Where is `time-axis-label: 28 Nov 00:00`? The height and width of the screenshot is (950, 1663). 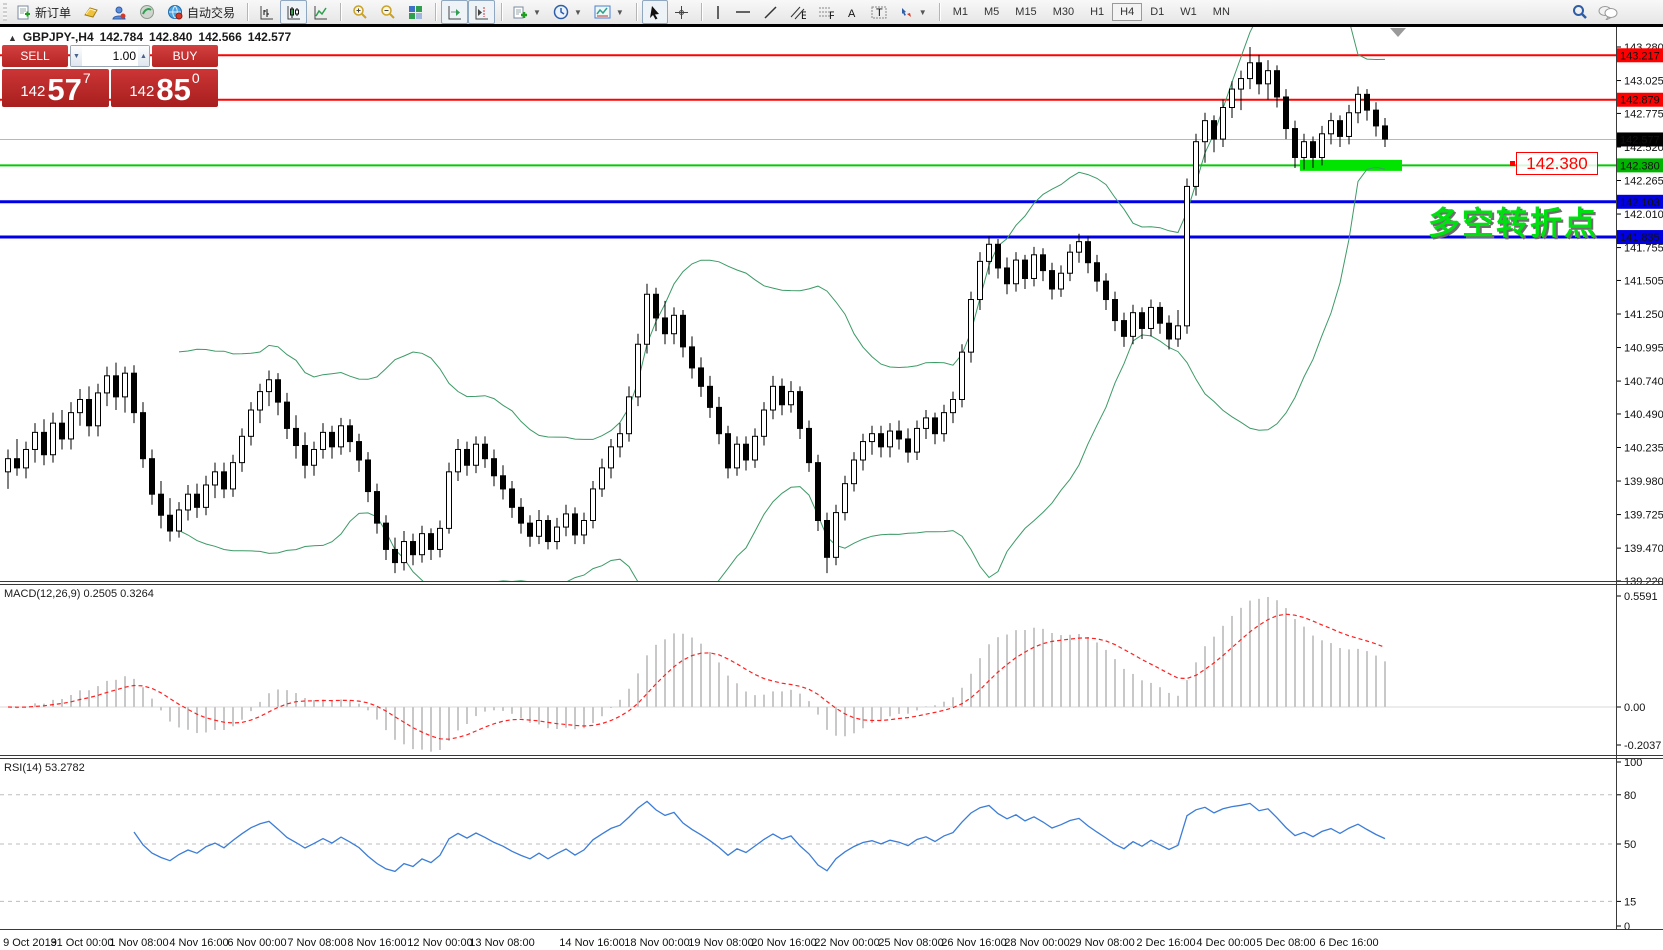 time-axis-label: 28 Nov 00:00 is located at coordinates (1036, 943).